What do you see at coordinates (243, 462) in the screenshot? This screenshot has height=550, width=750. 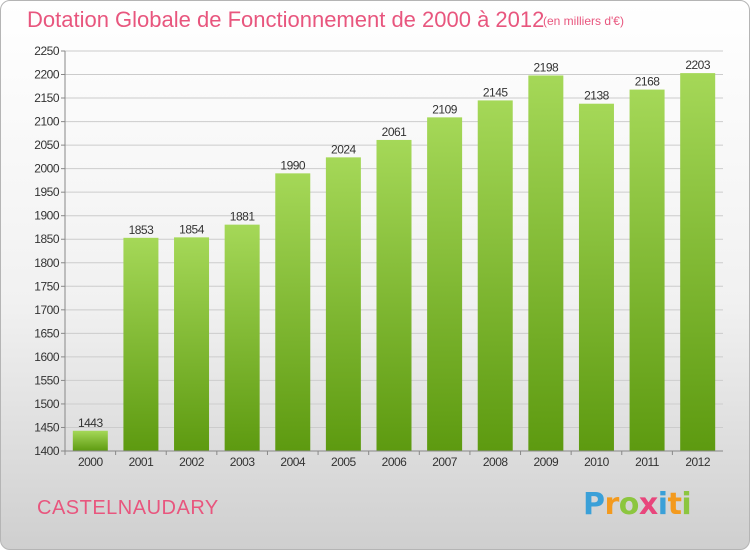 I see `x-tick-label: 2003` at bounding box center [243, 462].